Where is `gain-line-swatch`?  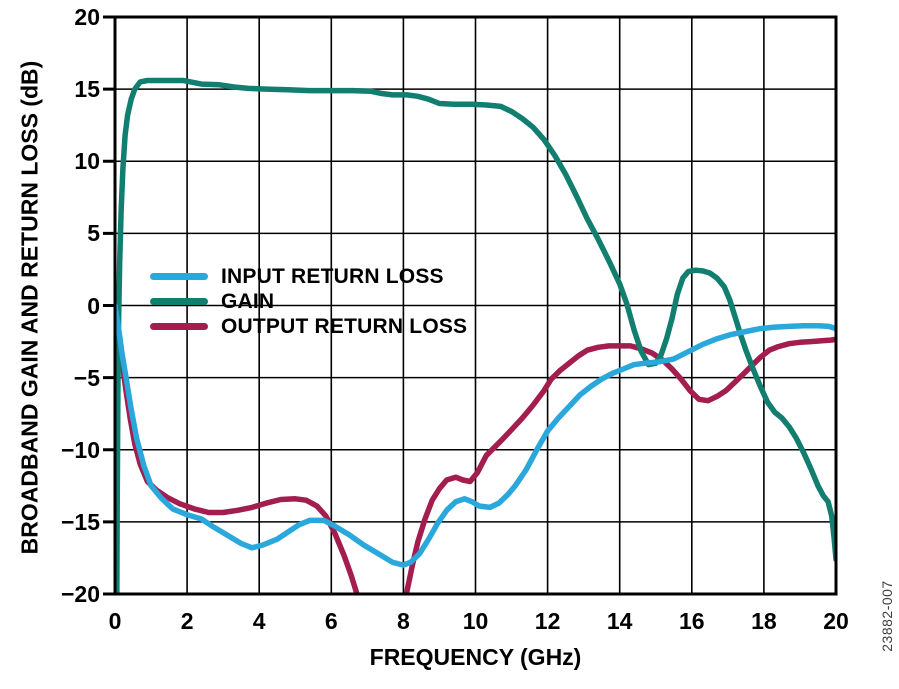 gain-line-swatch is located at coordinates (179, 301).